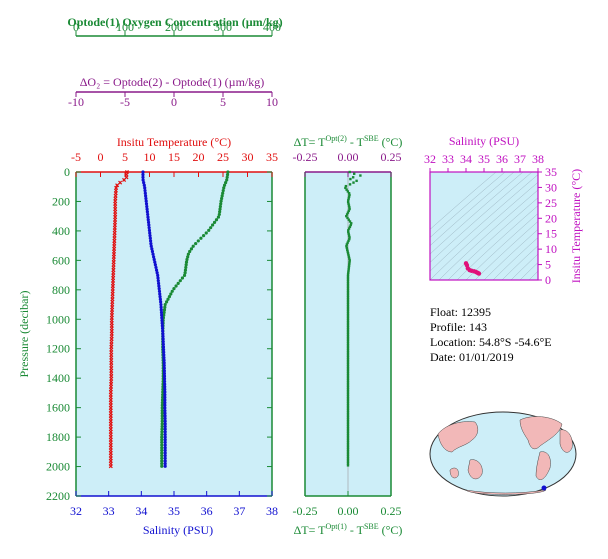 The height and width of the screenshot is (559, 608). What do you see at coordinates (371, 526) in the screenshot?
I see `delta-t-bottom-title-sup2: SBE` at bounding box center [371, 526].